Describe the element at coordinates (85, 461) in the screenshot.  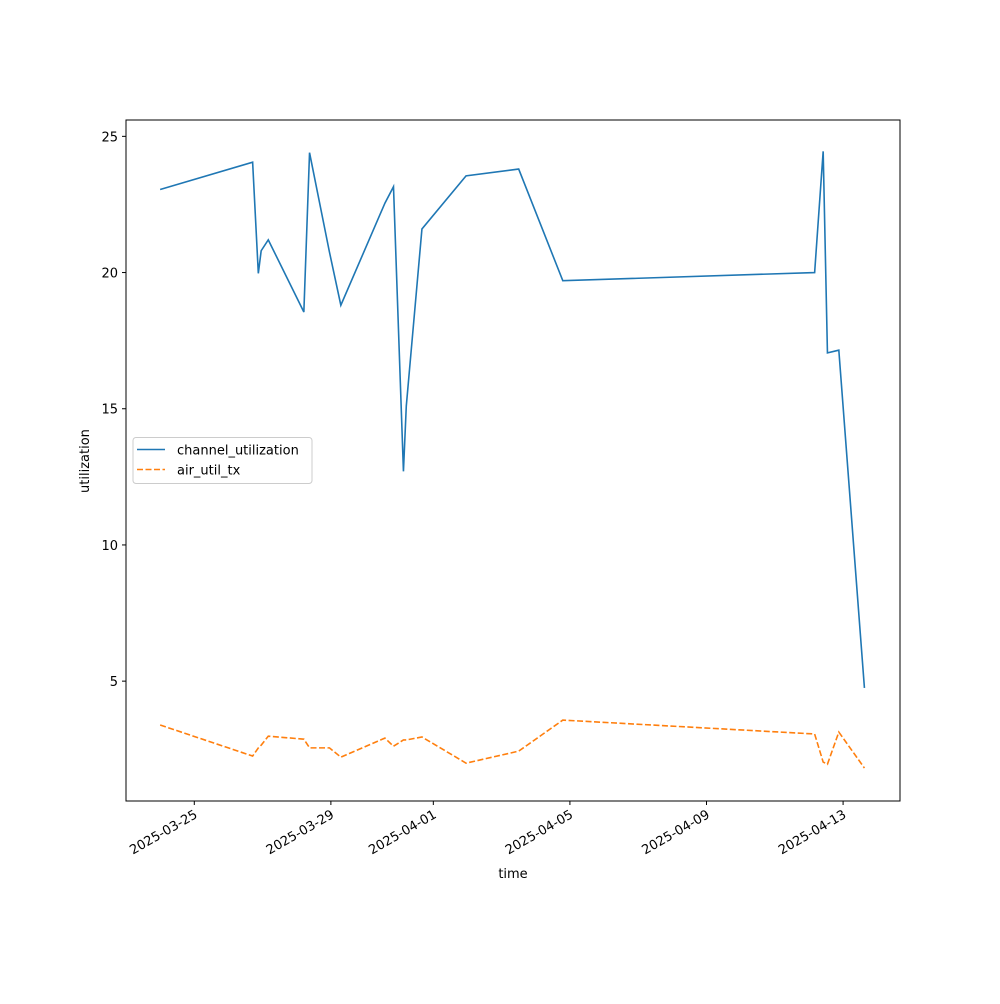
I see `y-axis-label: utilization` at that location.